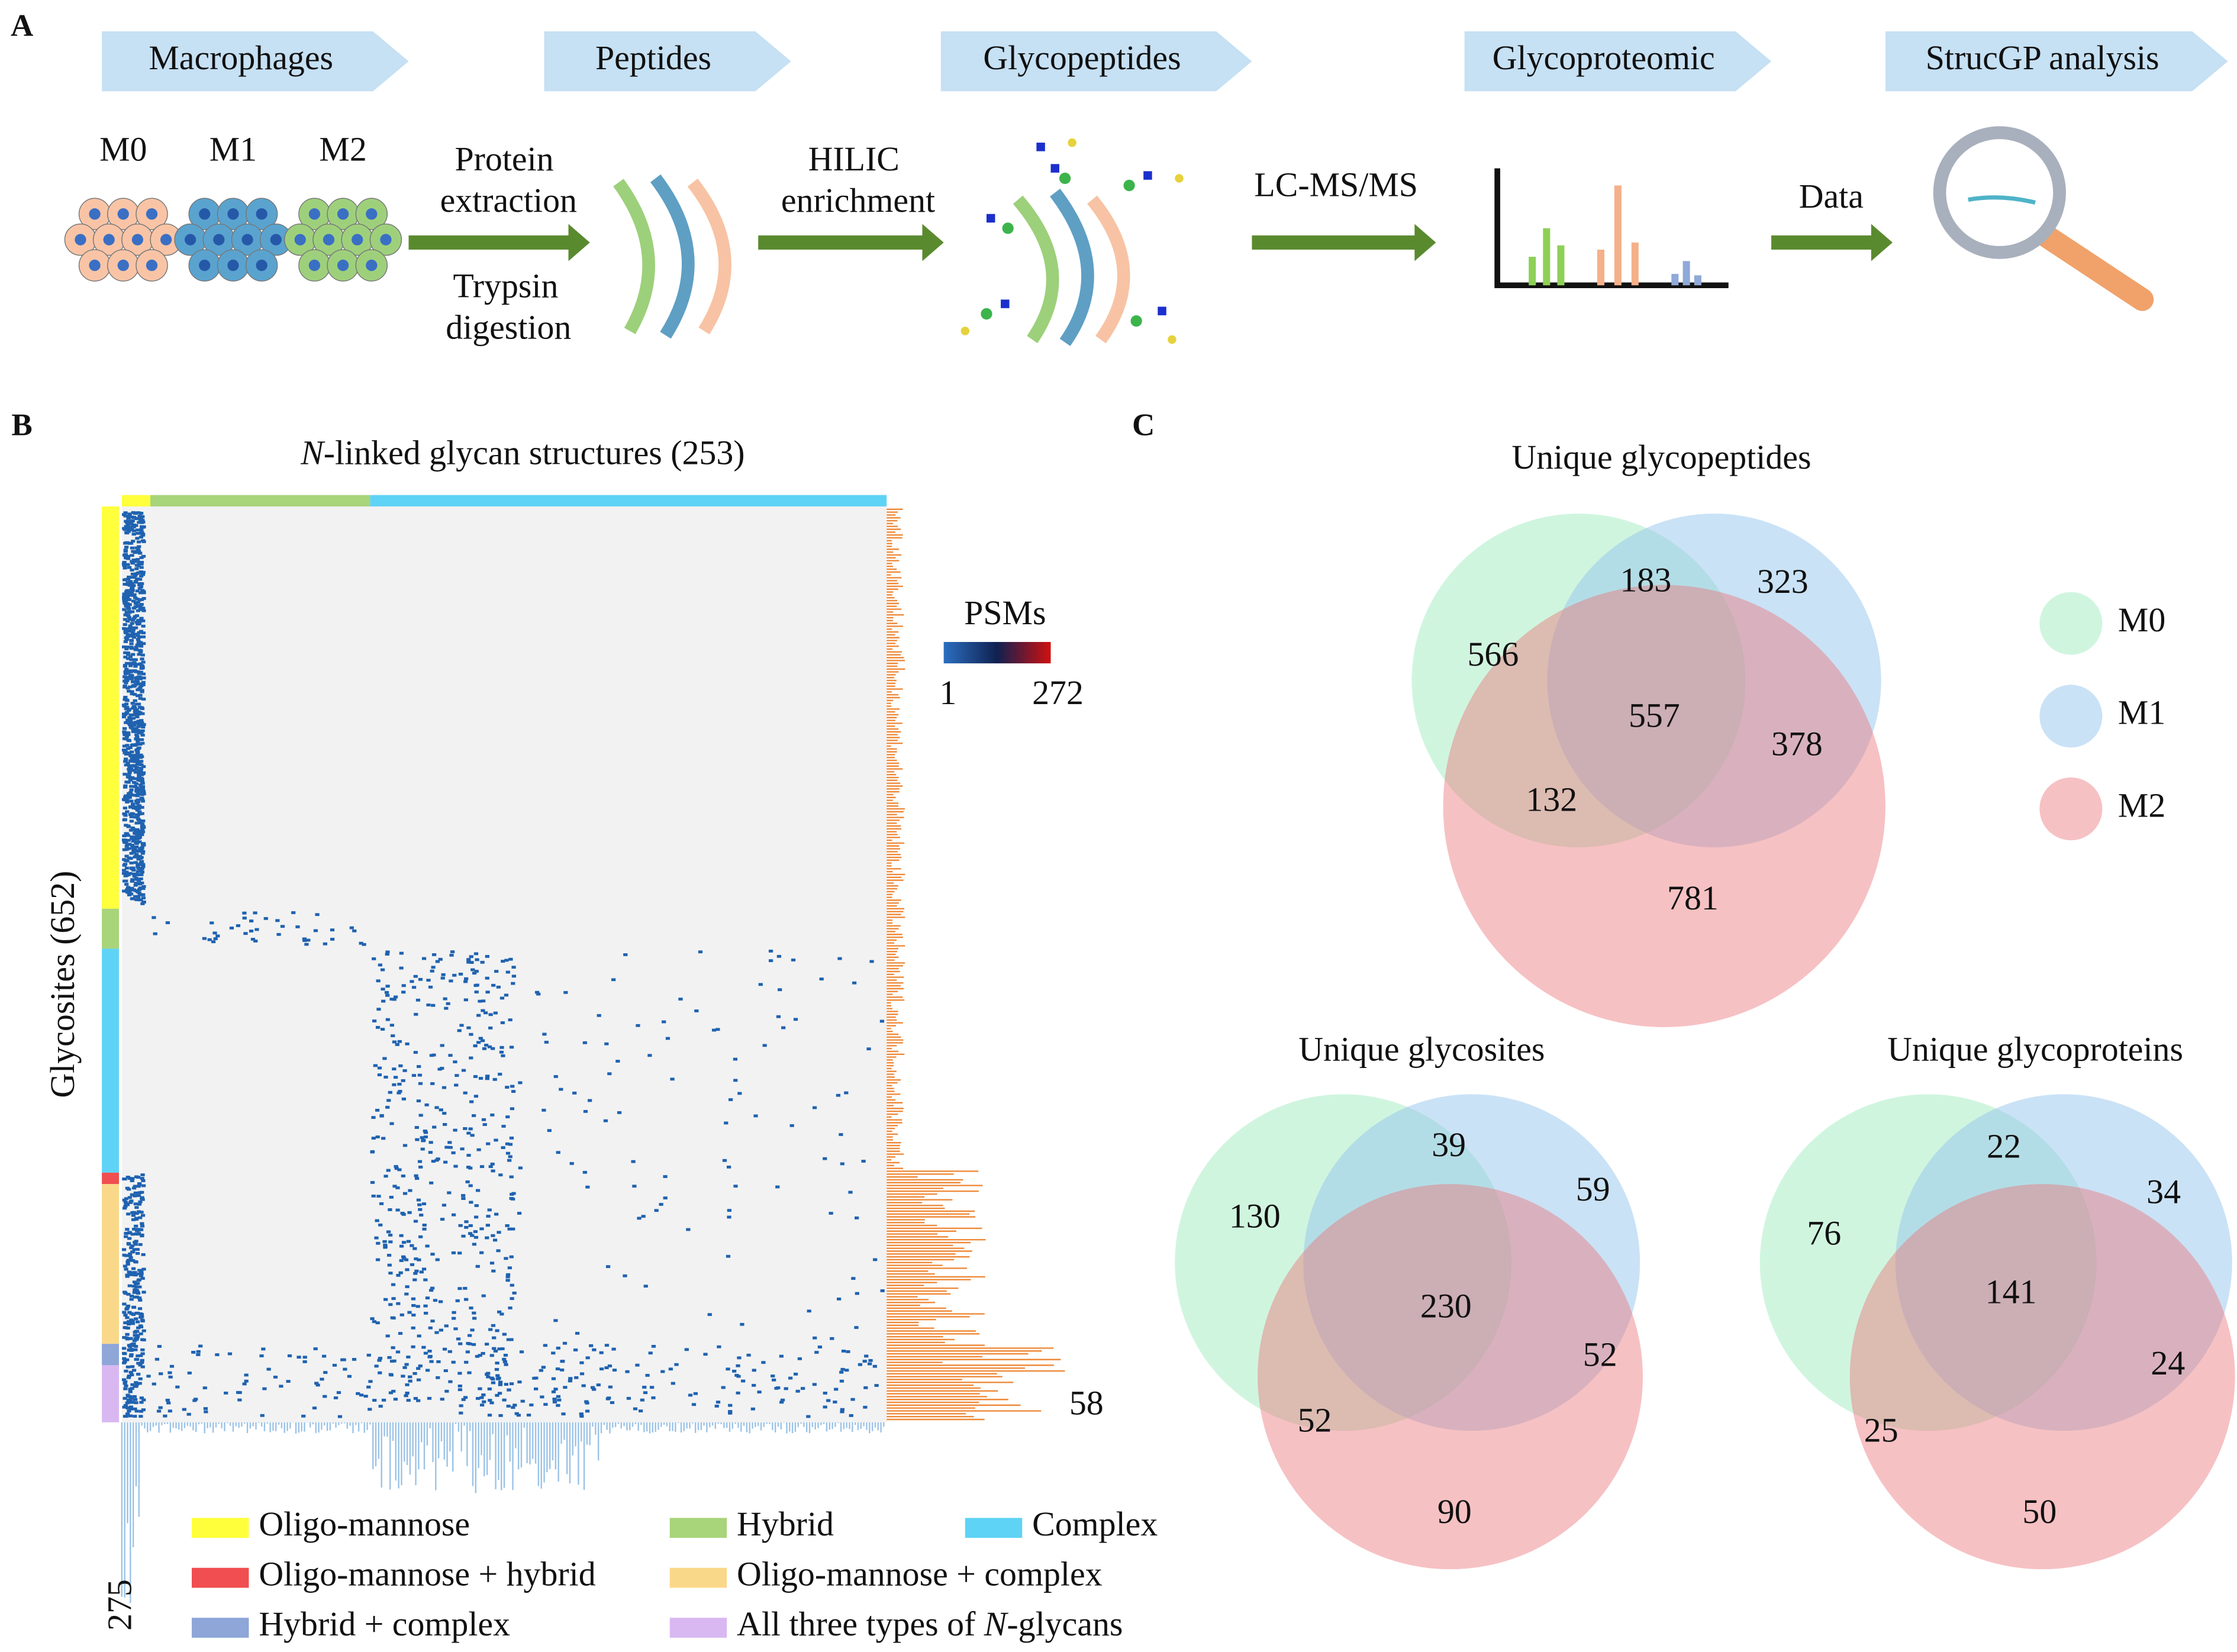  I want to click on label: LC-MS/MS, so click(1336, 185).